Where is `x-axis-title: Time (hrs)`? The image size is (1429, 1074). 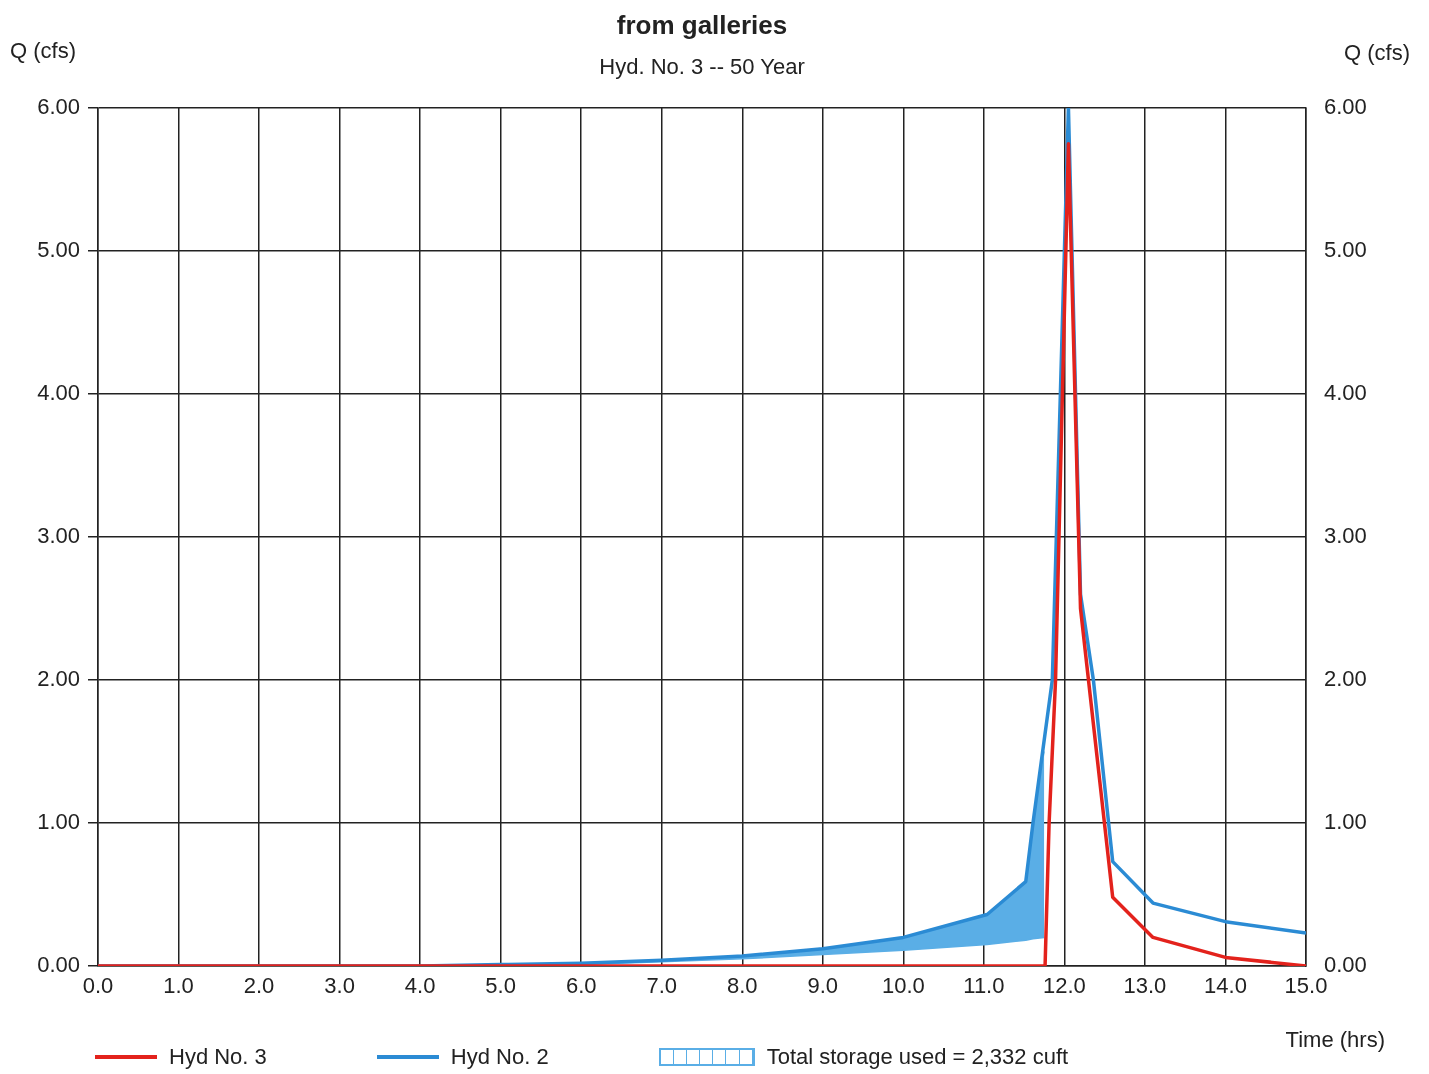
x-axis-title: Time (hrs) is located at coordinates (1335, 1039).